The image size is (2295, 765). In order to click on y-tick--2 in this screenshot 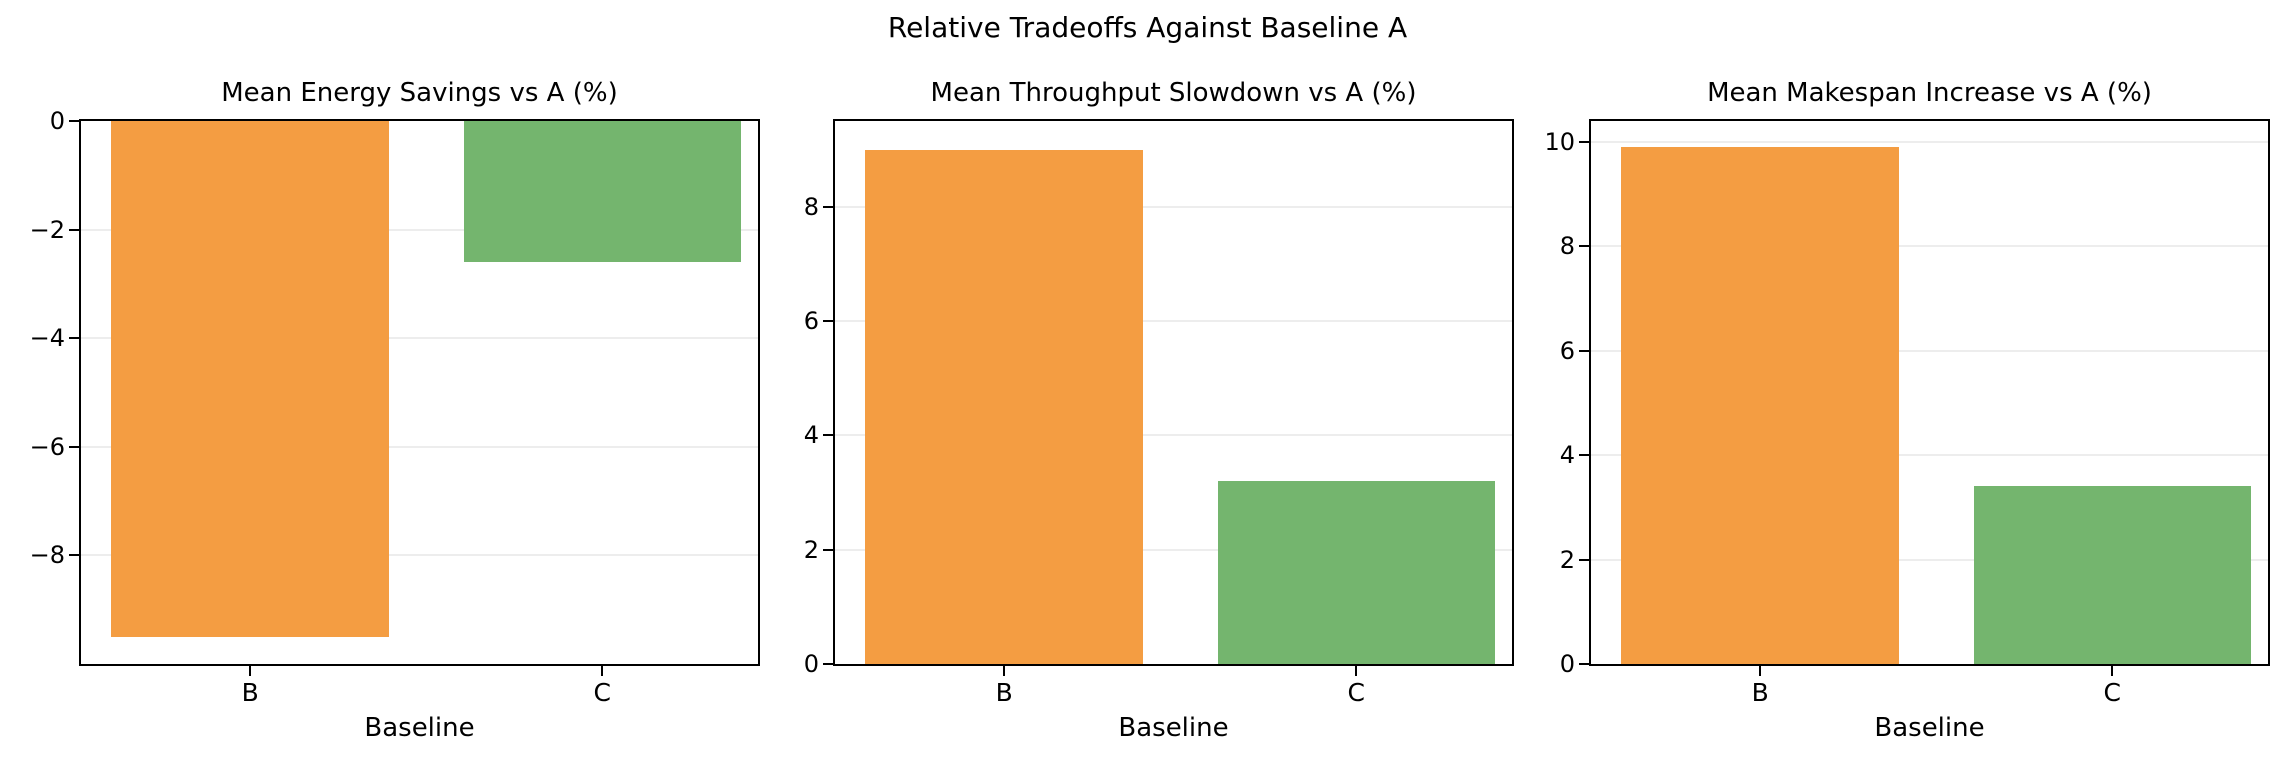, I will do `click(74, 229)`.